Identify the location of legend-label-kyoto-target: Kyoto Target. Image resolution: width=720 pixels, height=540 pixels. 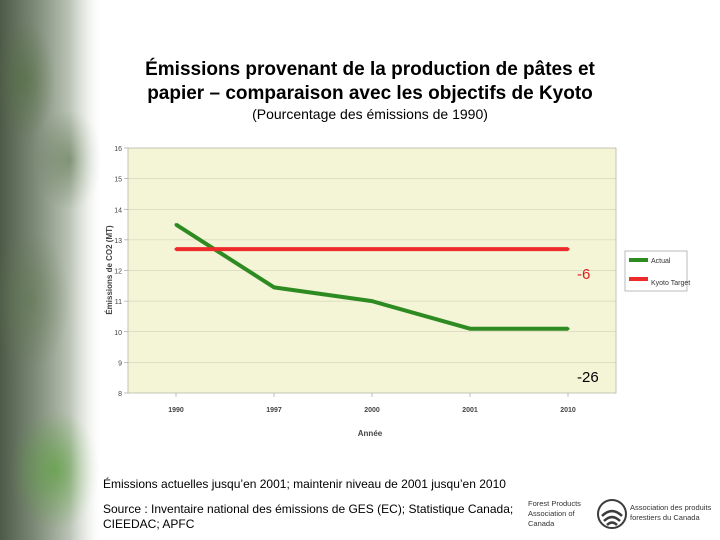
(670, 283).